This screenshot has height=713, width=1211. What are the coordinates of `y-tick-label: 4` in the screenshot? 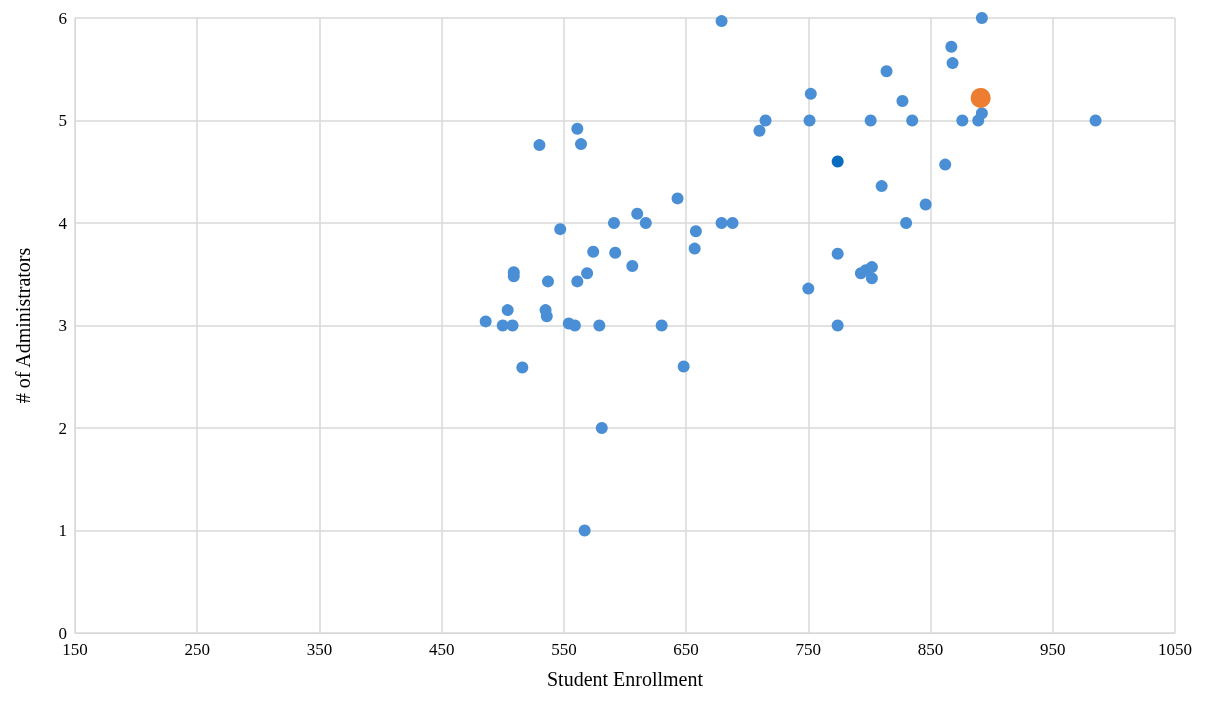 It's located at (63, 223).